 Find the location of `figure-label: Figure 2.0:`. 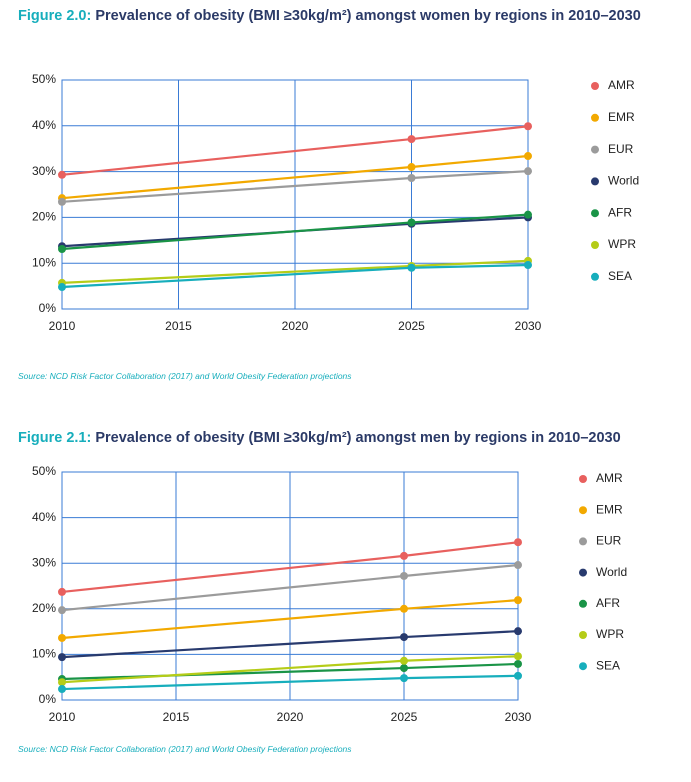

figure-label: Figure 2.0: is located at coordinates (55, 16).